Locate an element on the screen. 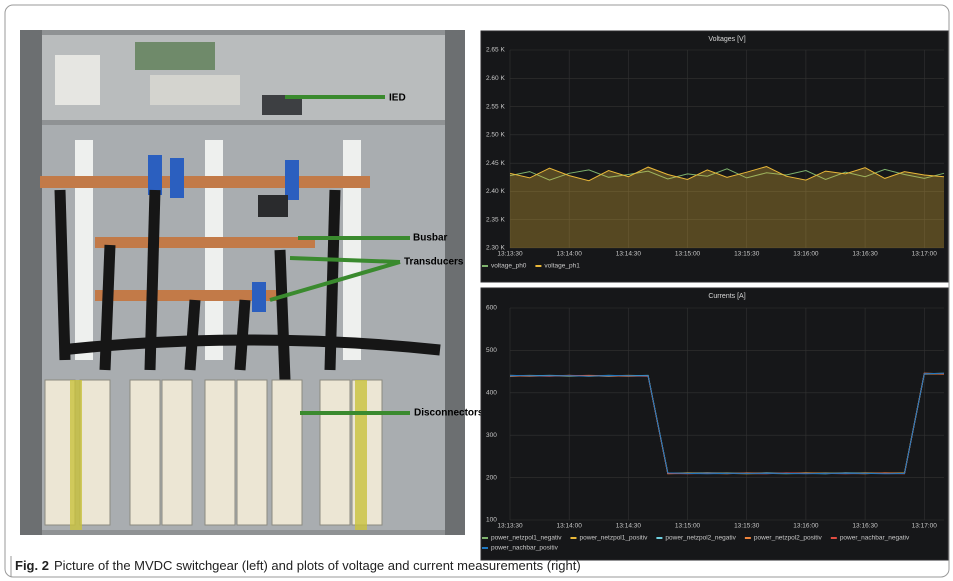 The height and width of the screenshot is (581, 953). legend-label: power_netzpol2_positiv is located at coordinates (788, 538).